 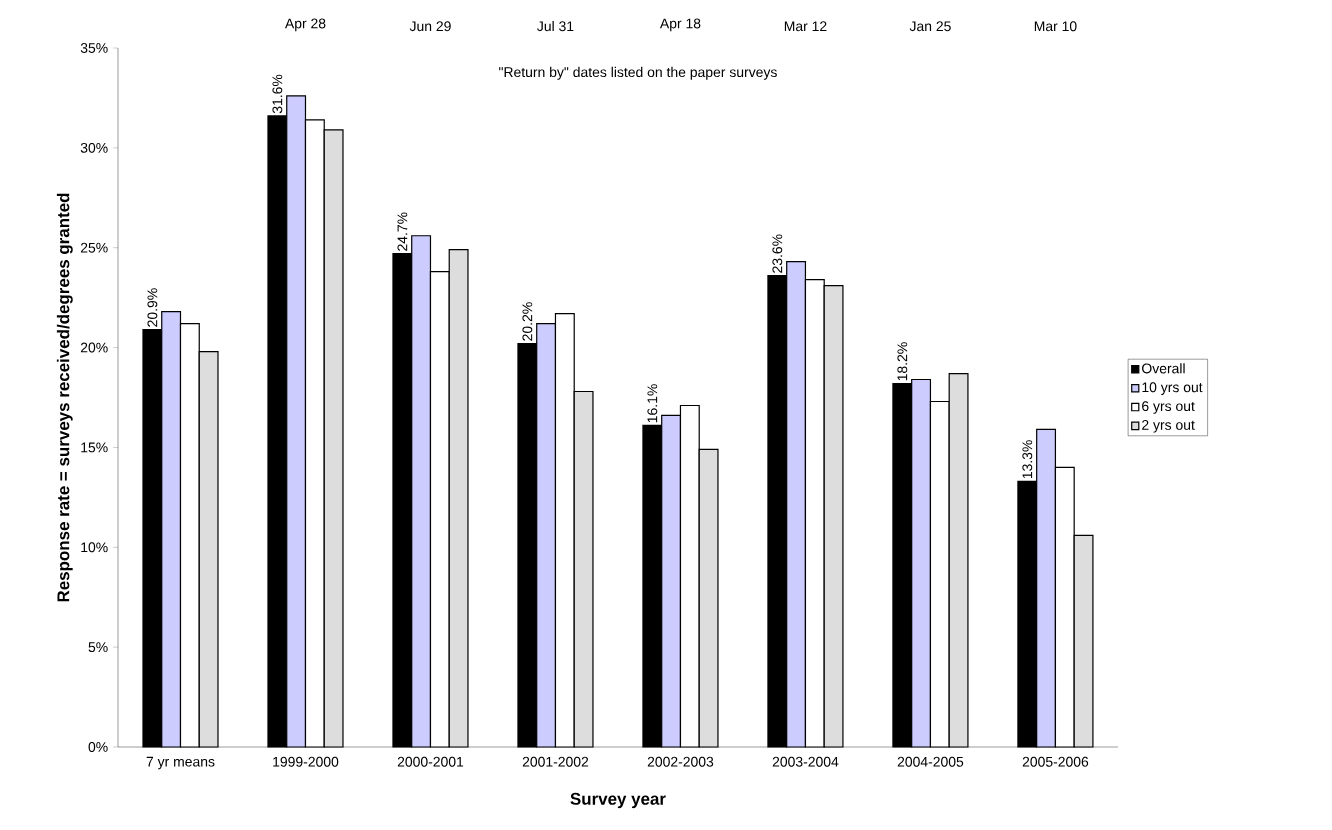 What do you see at coordinates (638, 73) in the screenshot?
I see `annotation: "Return by" dates listed on the paper surveys` at bounding box center [638, 73].